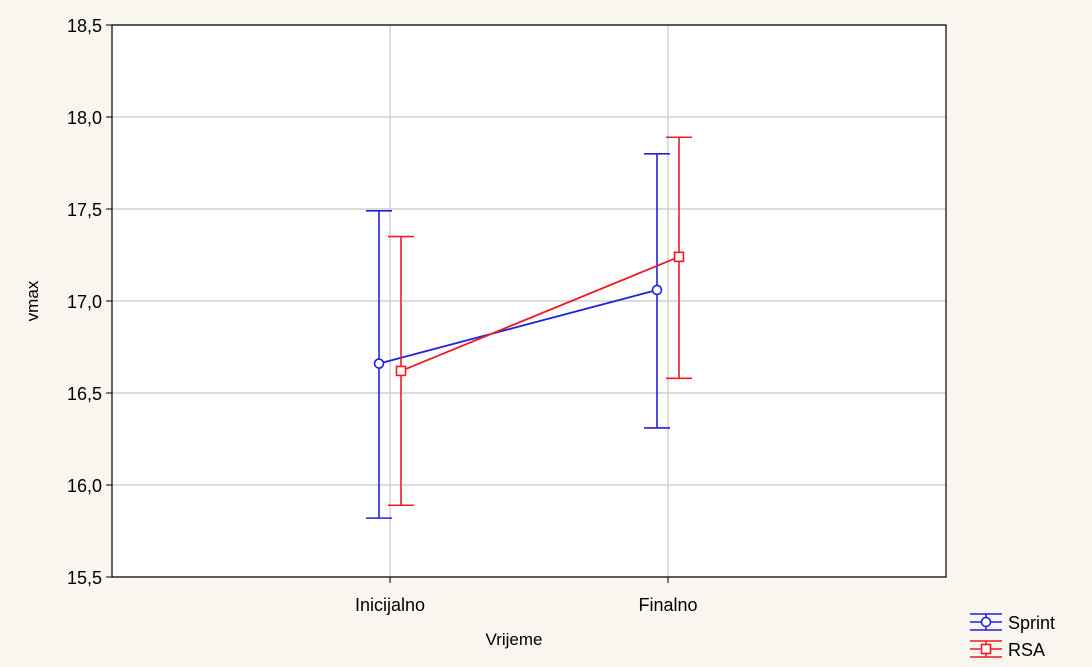  Describe the element at coordinates (84, 118) in the screenshot. I see `y-tick-label: 18,0` at that location.